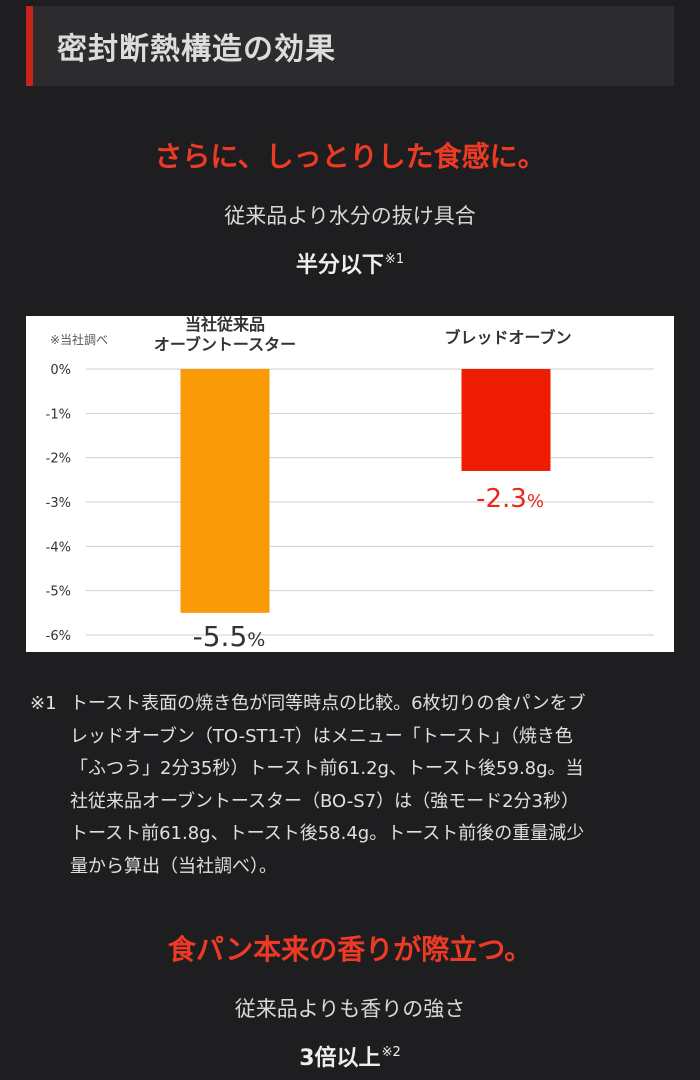 The height and width of the screenshot is (1080, 700). Describe the element at coordinates (350, 949) in the screenshot. I see `headline-aroma: 食パン本来の香りが際立つ。` at that location.